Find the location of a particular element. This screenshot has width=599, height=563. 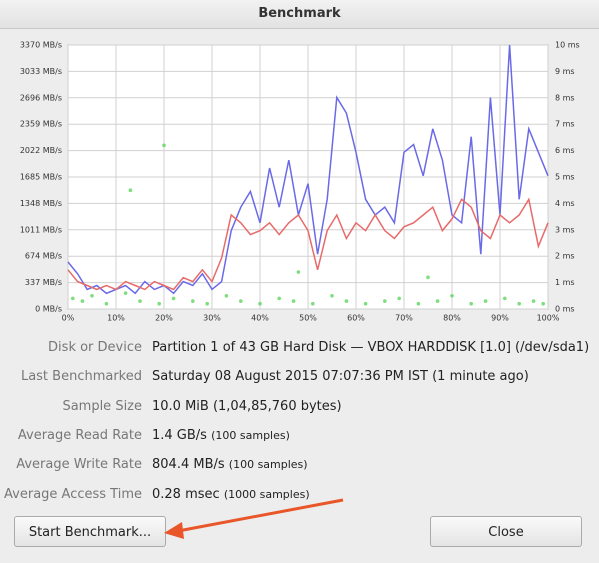

value-text: 1.4 GB/s is located at coordinates (179, 435).